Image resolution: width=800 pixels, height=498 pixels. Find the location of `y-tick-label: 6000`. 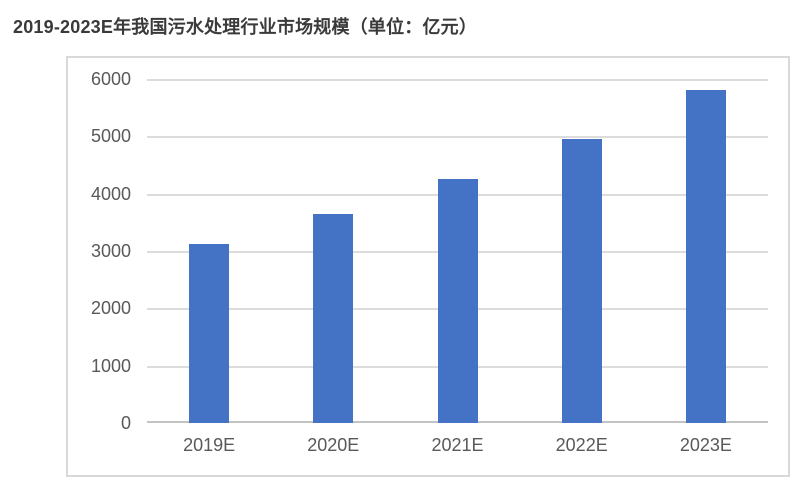

y-tick-label: 6000 is located at coordinates (110, 79).